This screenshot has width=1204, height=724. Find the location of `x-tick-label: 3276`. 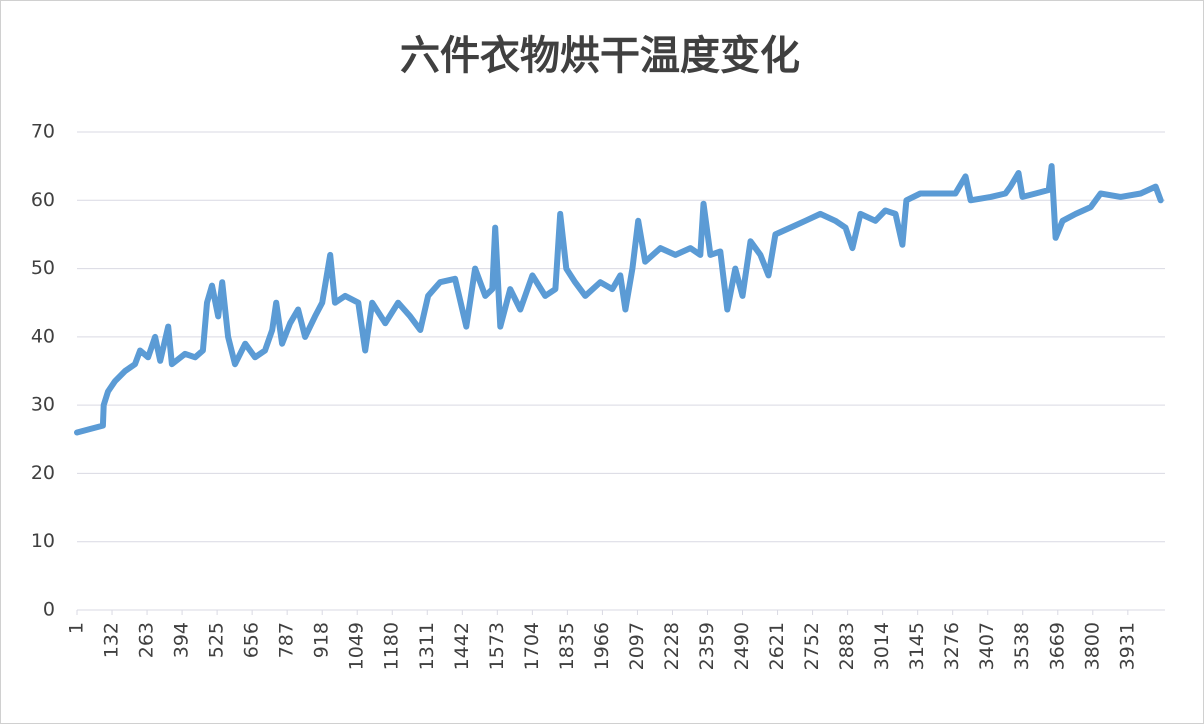

x-tick-label: 3276 is located at coordinates (952, 646).